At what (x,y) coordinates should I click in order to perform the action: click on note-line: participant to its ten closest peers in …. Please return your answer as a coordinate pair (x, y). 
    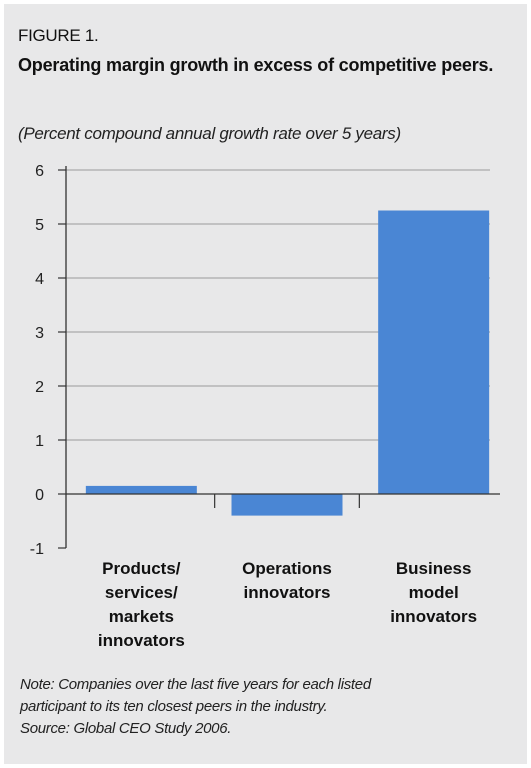
    Looking at the image, I should click on (174, 706).